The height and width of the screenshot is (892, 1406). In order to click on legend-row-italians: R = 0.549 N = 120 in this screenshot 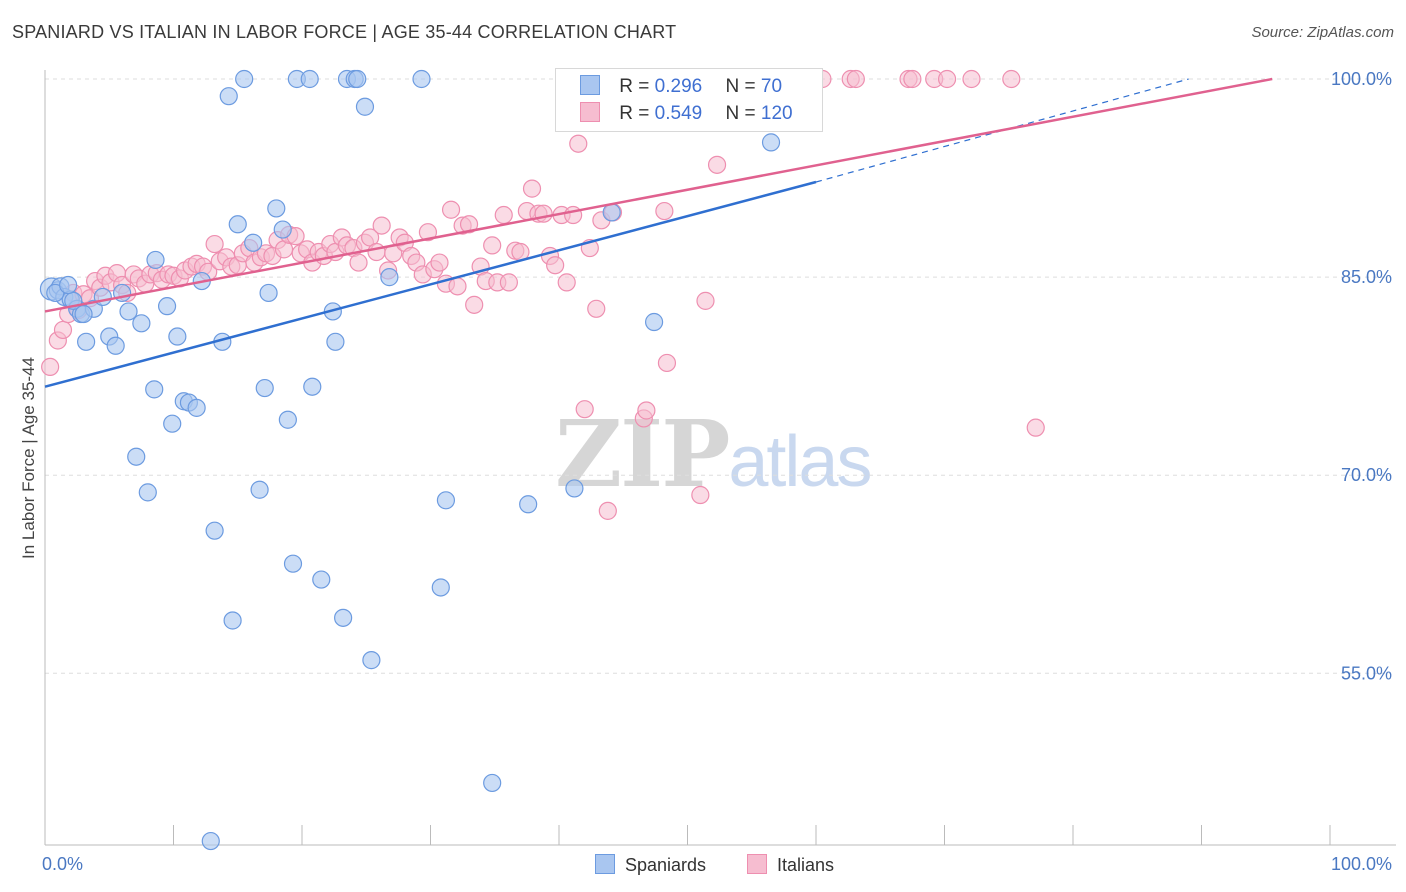, I will do `click(686, 114)`.